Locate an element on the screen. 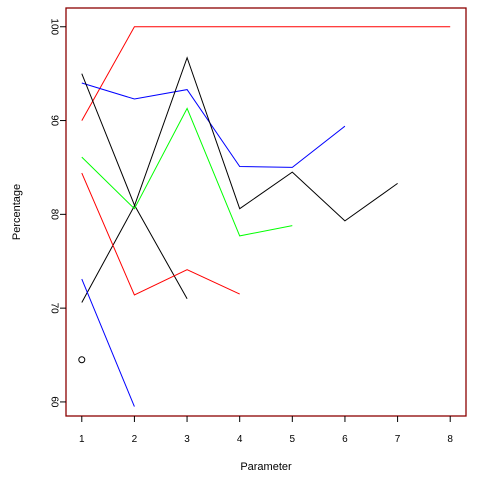 Image resolution: width=480 pixels, height=480 pixels. points-layer is located at coordinates (82, 360).